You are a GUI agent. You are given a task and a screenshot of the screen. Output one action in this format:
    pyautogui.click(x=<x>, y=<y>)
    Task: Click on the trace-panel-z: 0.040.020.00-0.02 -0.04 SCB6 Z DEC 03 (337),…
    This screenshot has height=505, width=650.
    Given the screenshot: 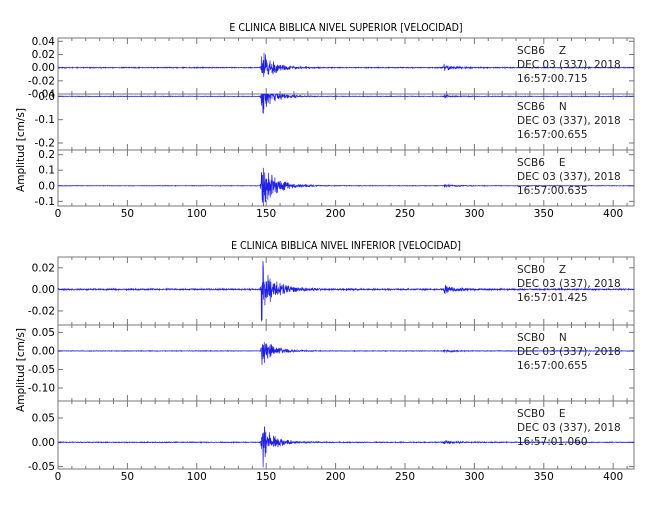 What is the action you would take?
    pyautogui.click(x=331, y=68)
    